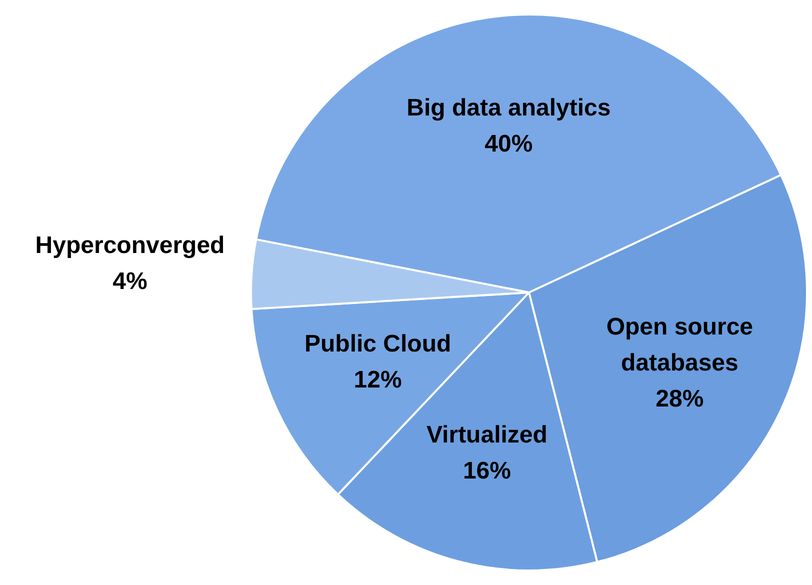 The width and height of the screenshot is (812, 585). Describe the element at coordinates (680, 345) in the screenshot. I see `slice-label: Open source databases` at that location.